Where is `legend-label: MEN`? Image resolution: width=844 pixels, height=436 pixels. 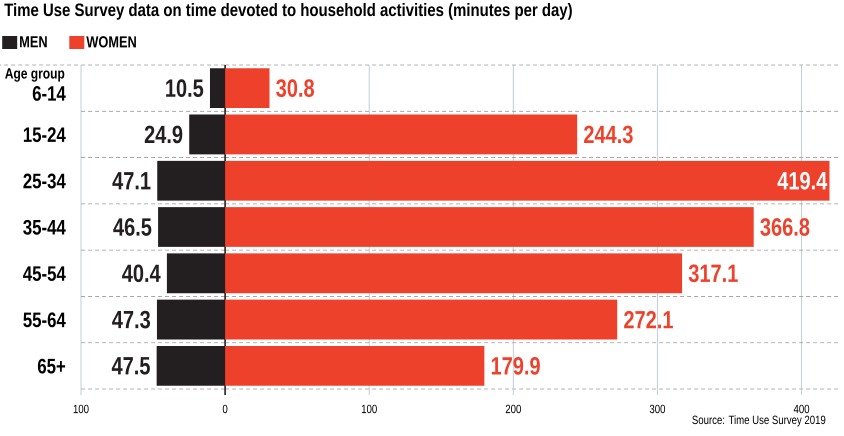 legend-label: MEN is located at coordinates (33, 42).